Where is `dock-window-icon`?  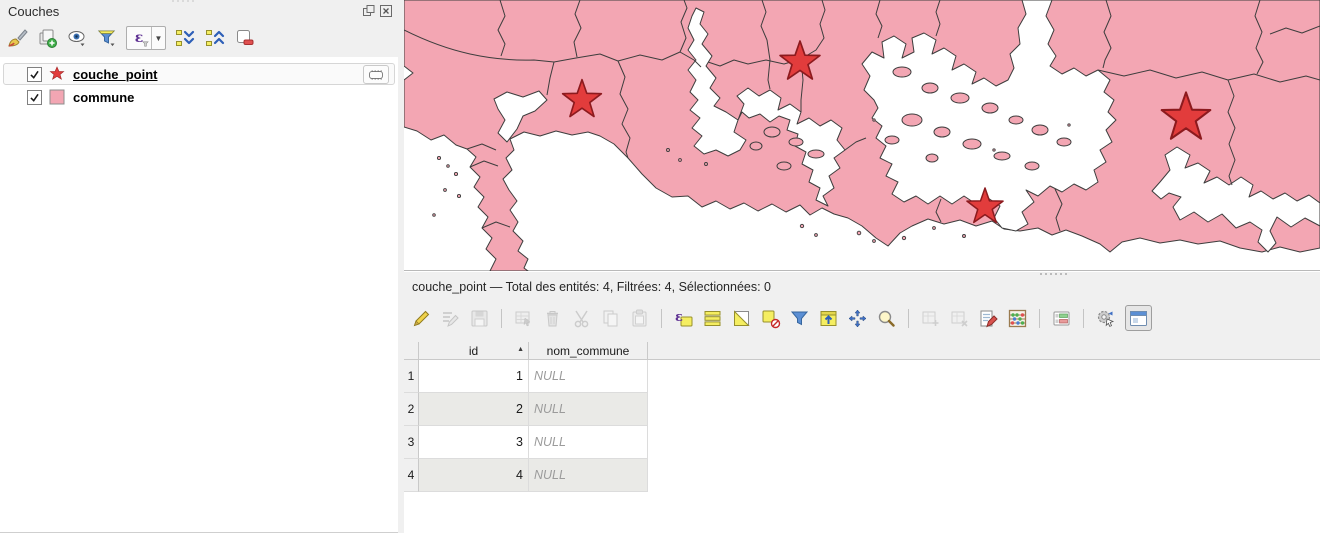 dock-window-icon is located at coordinates (1138, 318).